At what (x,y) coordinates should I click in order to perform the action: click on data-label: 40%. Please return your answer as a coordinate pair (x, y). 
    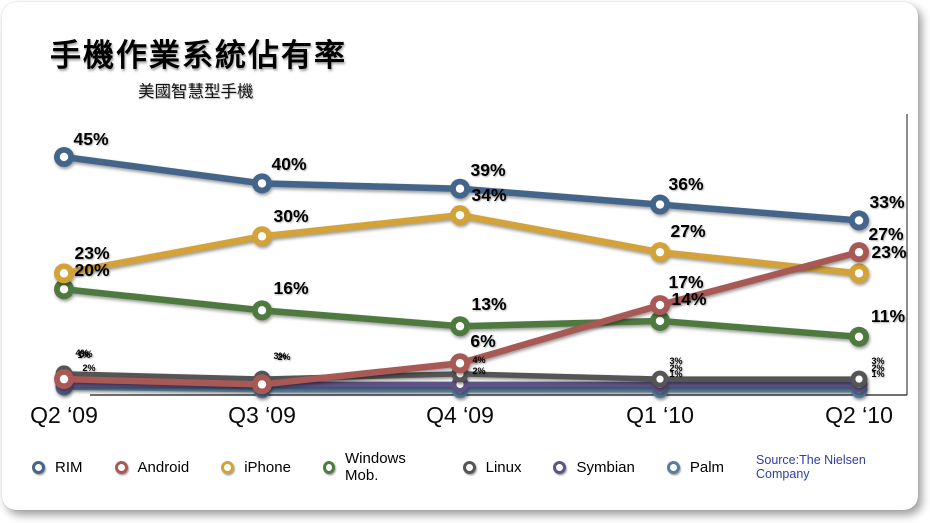
    Looking at the image, I should click on (288, 164).